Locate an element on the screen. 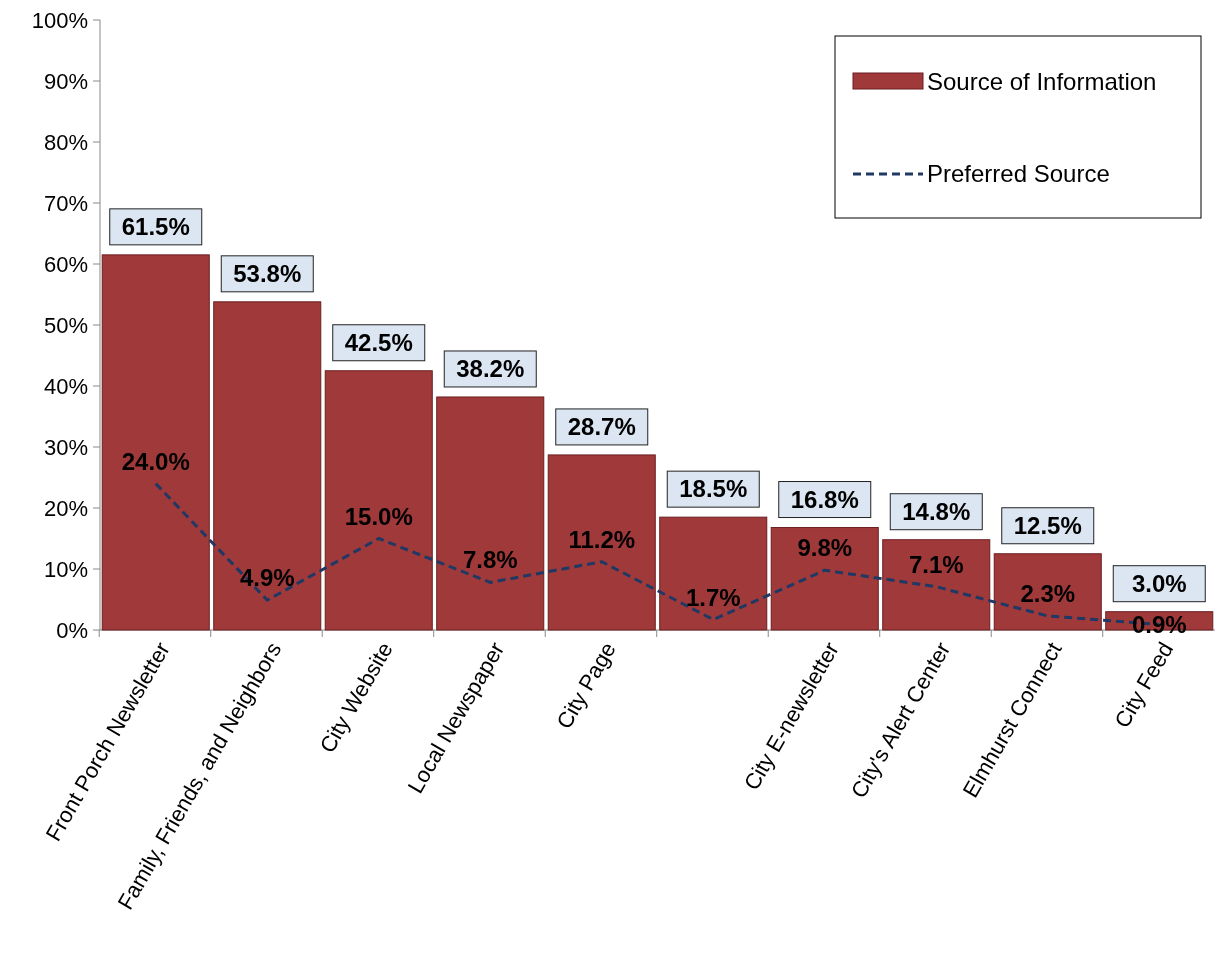 The height and width of the screenshot is (978, 1223). y-tick-label: 80% is located at coordinates (65, 142).